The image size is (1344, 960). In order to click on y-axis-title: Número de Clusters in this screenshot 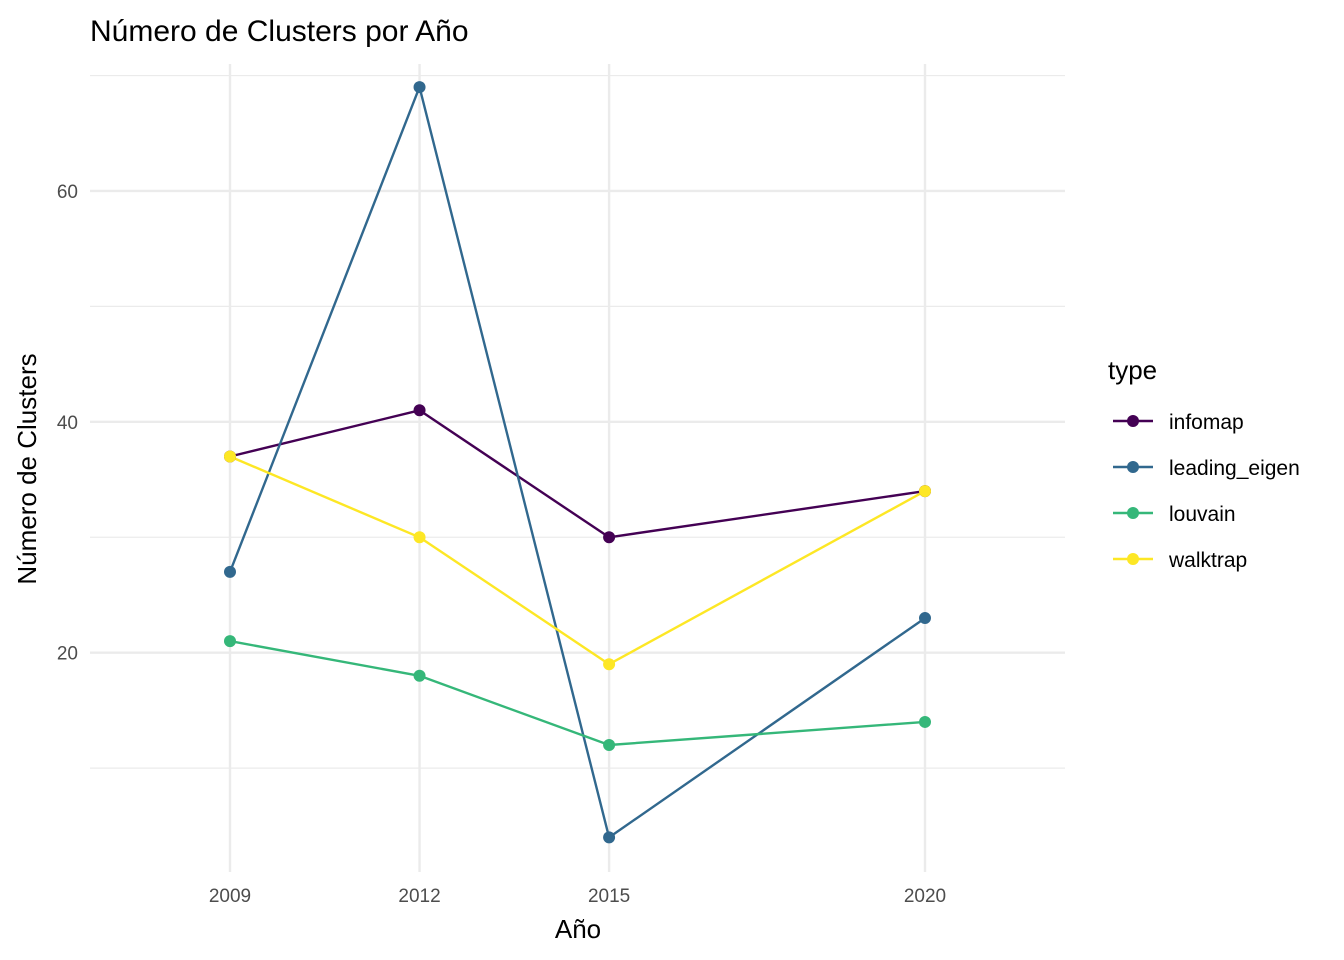, I will do `click(27, 468)`.